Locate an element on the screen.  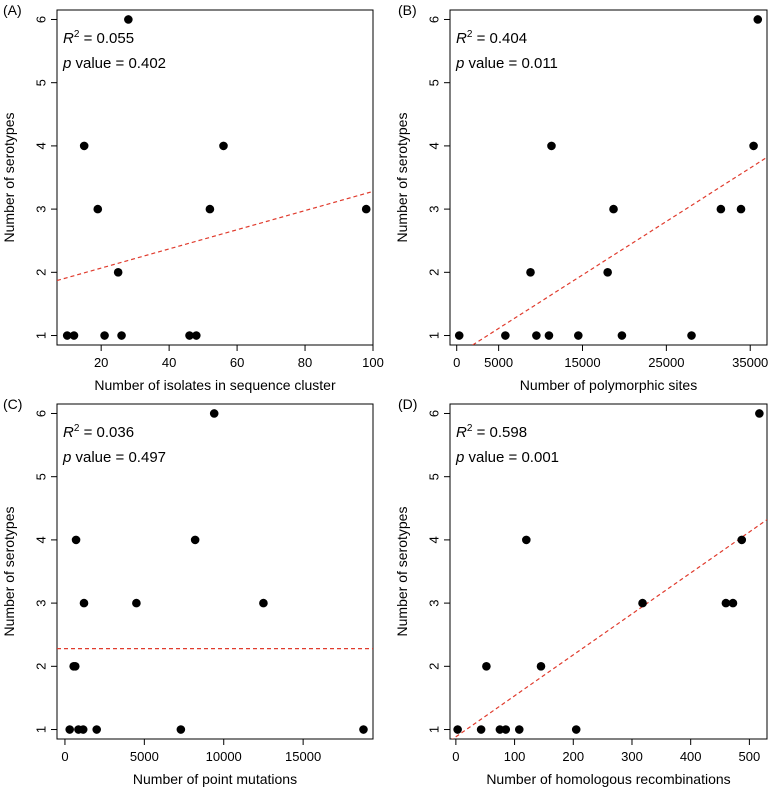
r-squared-value: = 0.036 is located at coordinates (106, 432).